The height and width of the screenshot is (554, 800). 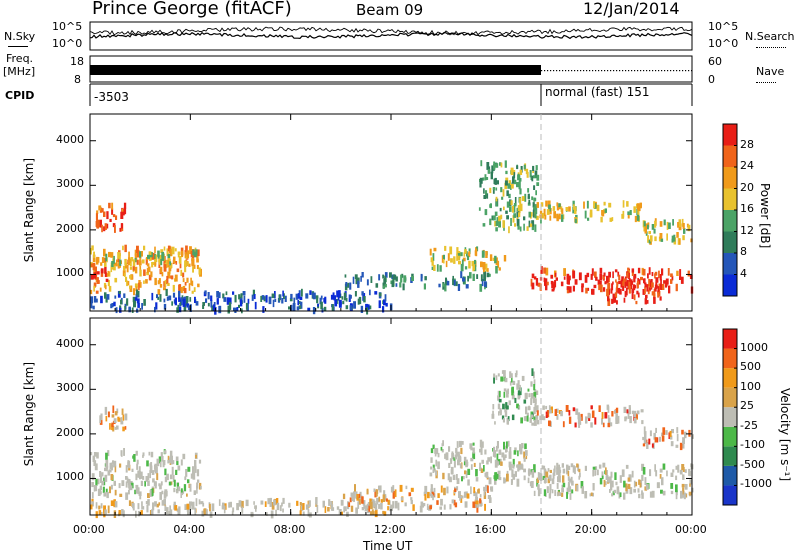 What do you see at coordinates (754, 347) in the screenshot?
I see `colorbar-tick-label: 1000` at bounding box center [754, 347].